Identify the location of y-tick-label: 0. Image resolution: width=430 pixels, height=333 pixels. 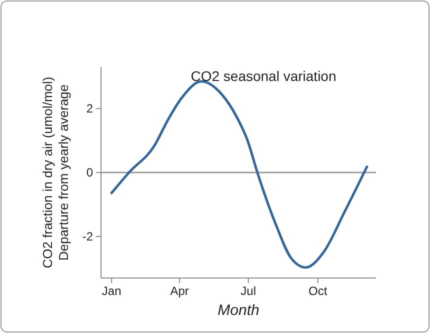
(90, 173).